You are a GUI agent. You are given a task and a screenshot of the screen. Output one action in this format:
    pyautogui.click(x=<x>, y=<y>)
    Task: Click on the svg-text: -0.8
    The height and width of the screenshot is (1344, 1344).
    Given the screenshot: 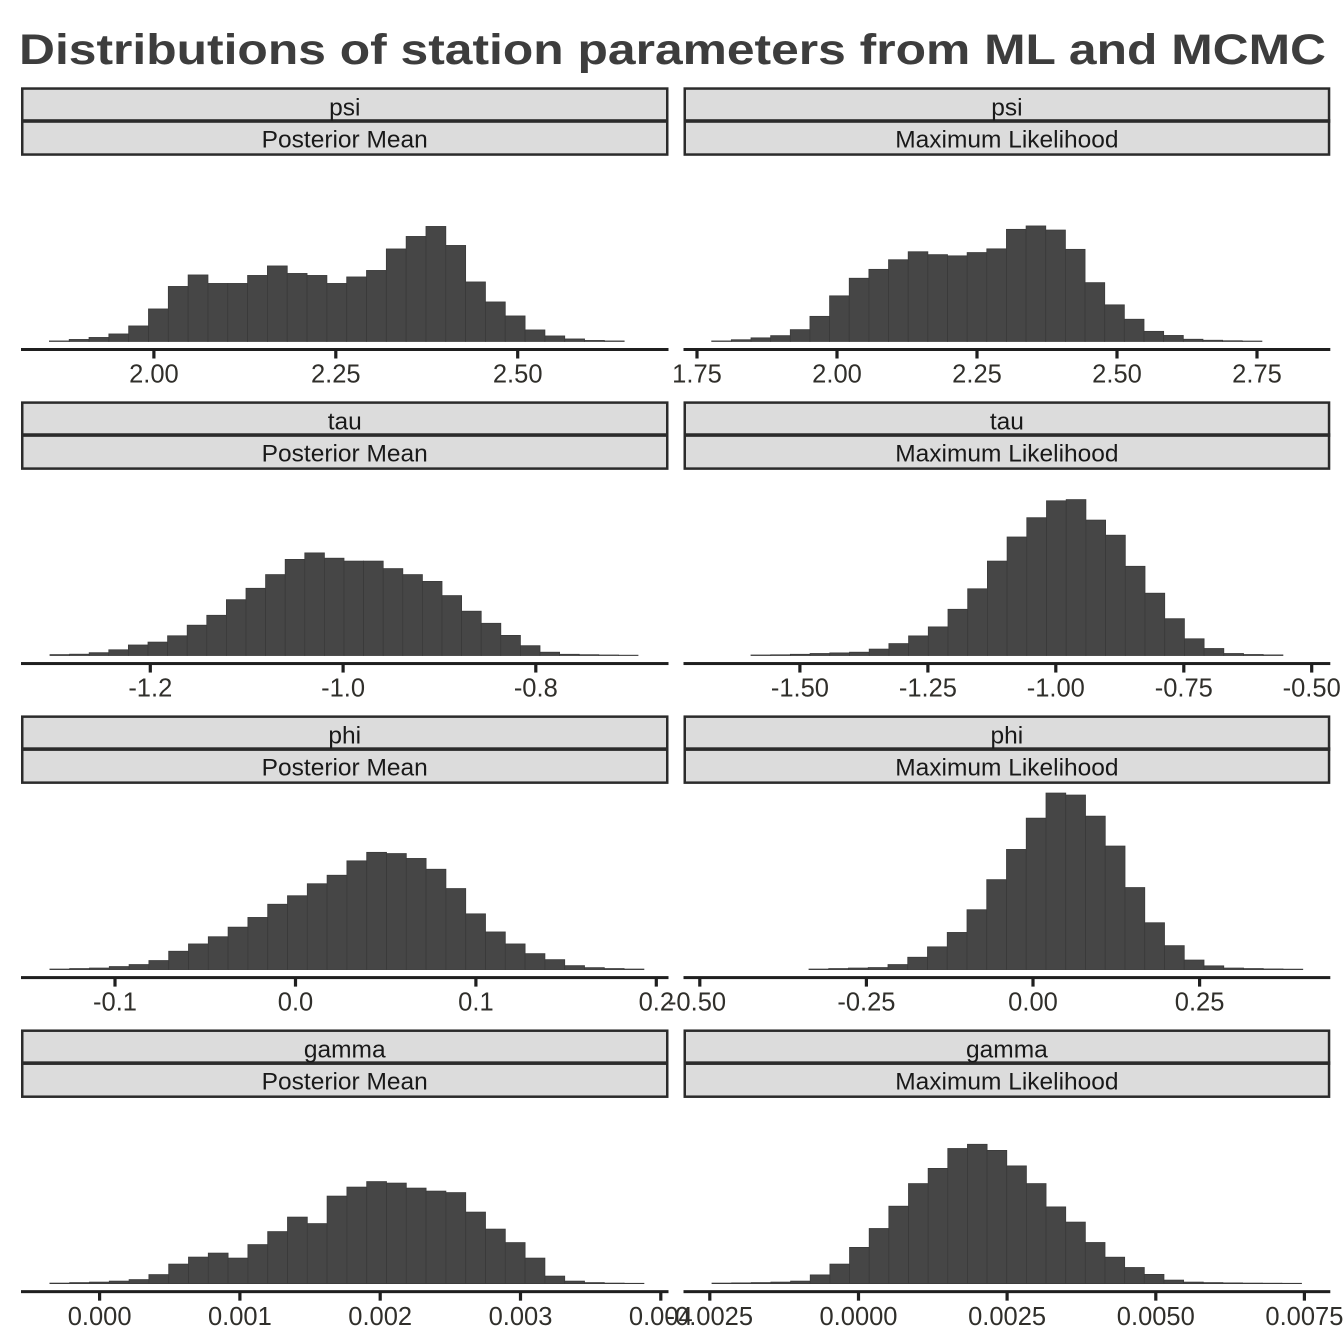 What is the action you would take?
    pyautogui.click(x=536, y=689)
    